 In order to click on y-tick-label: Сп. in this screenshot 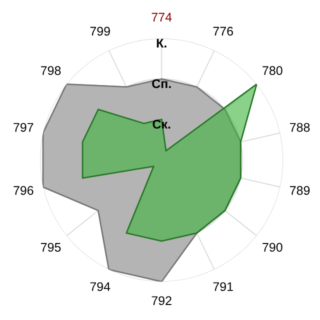, I will do `click(161, 83)`.